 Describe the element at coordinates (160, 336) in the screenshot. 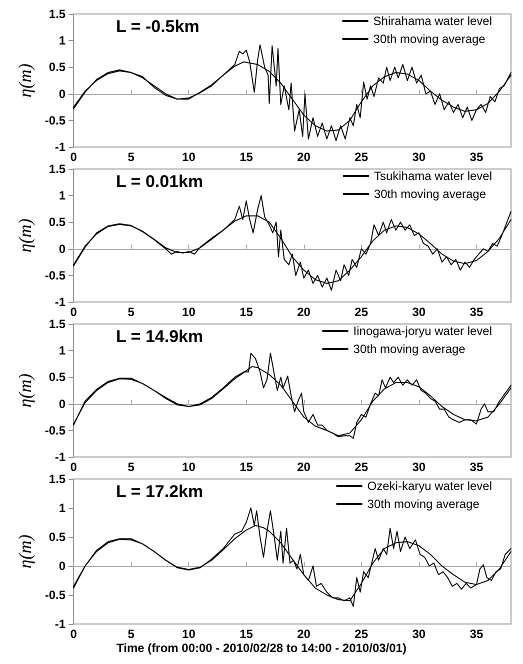

I see `annotation: L = 14.9km` at that location.